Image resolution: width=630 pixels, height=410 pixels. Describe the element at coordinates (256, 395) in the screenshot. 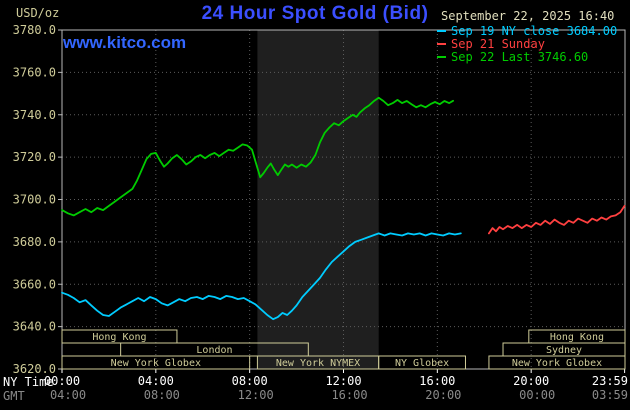

I see `gmt-tick-label: 12:00` at that location.